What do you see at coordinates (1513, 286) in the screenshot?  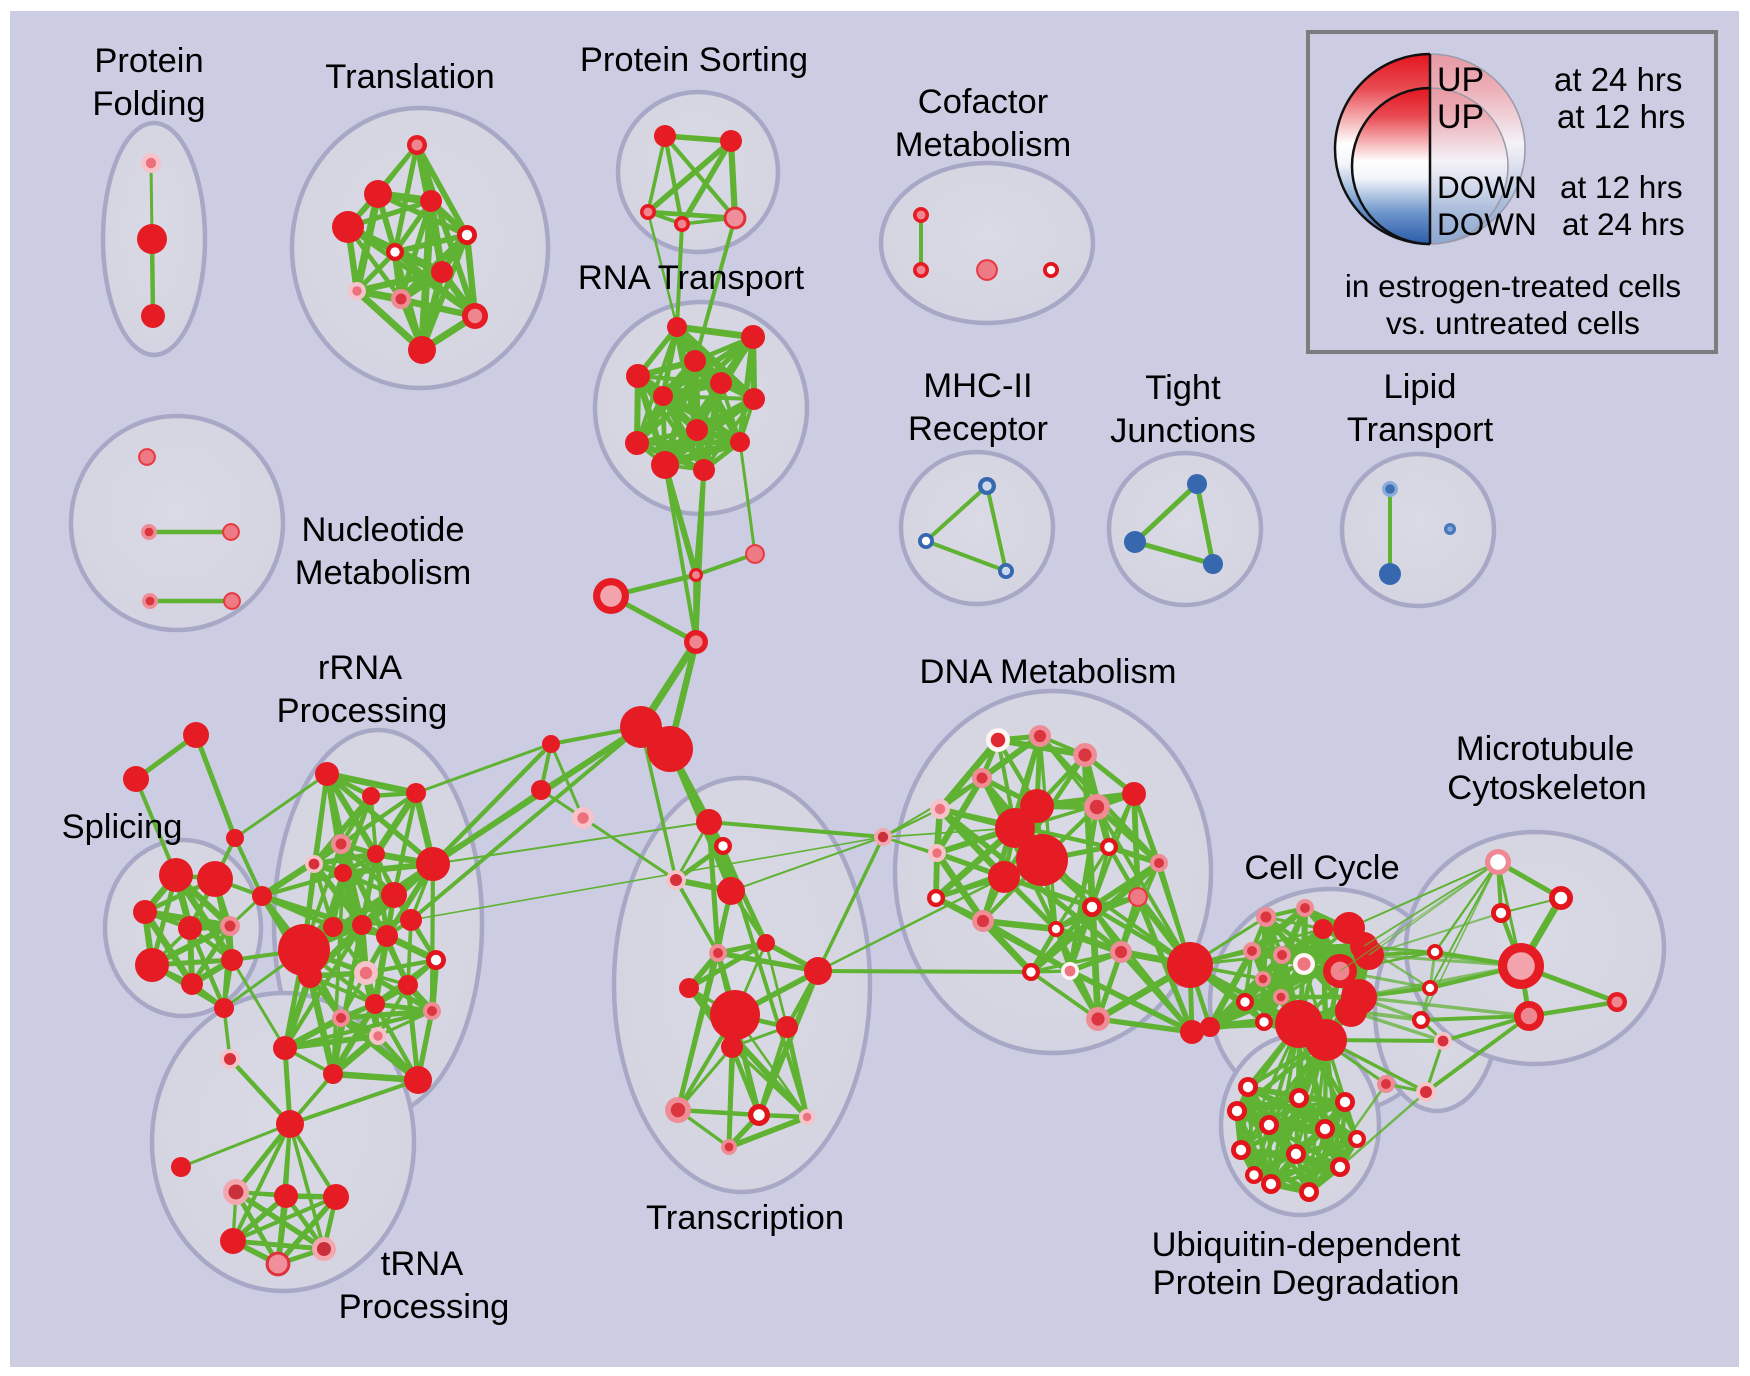 I see `svg-text: in estrogen-treated cells` at bounding box center [1513, 286].